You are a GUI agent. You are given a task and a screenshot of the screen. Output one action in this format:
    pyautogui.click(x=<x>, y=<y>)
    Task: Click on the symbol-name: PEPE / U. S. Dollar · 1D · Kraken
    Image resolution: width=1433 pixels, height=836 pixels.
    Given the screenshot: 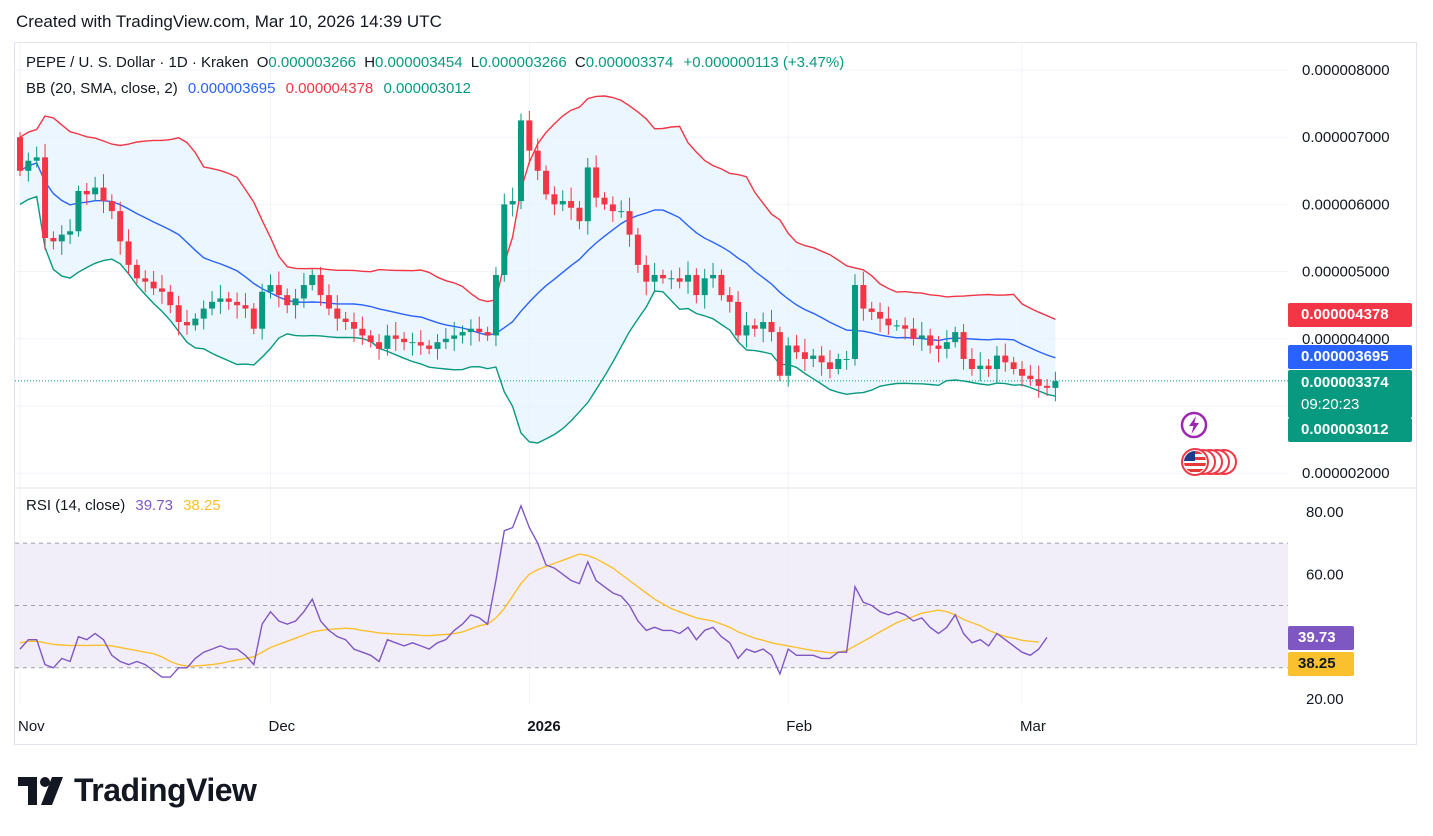 What is the action you would take?
    pyautogui.click(x=137, y=62)
    